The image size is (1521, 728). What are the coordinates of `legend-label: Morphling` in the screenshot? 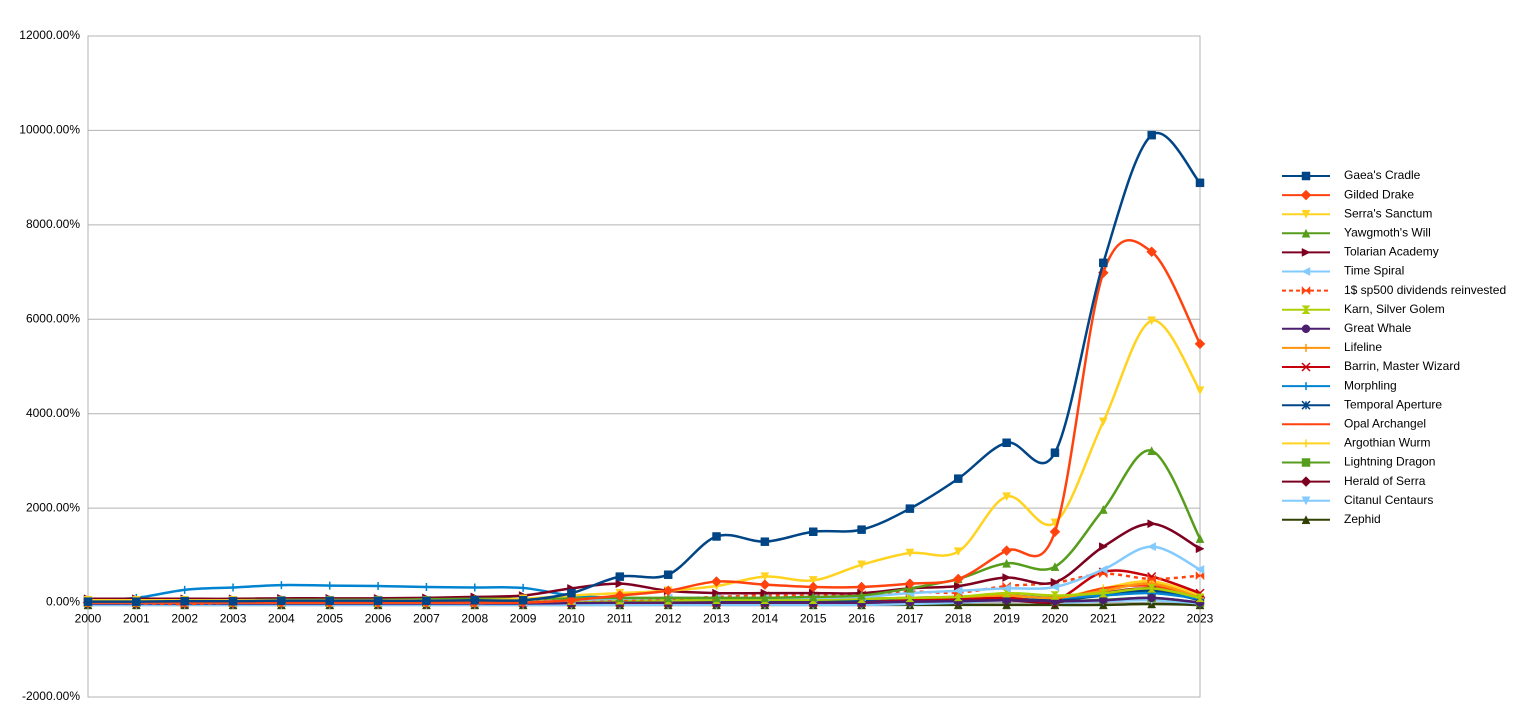 It's located at (1370, 385).